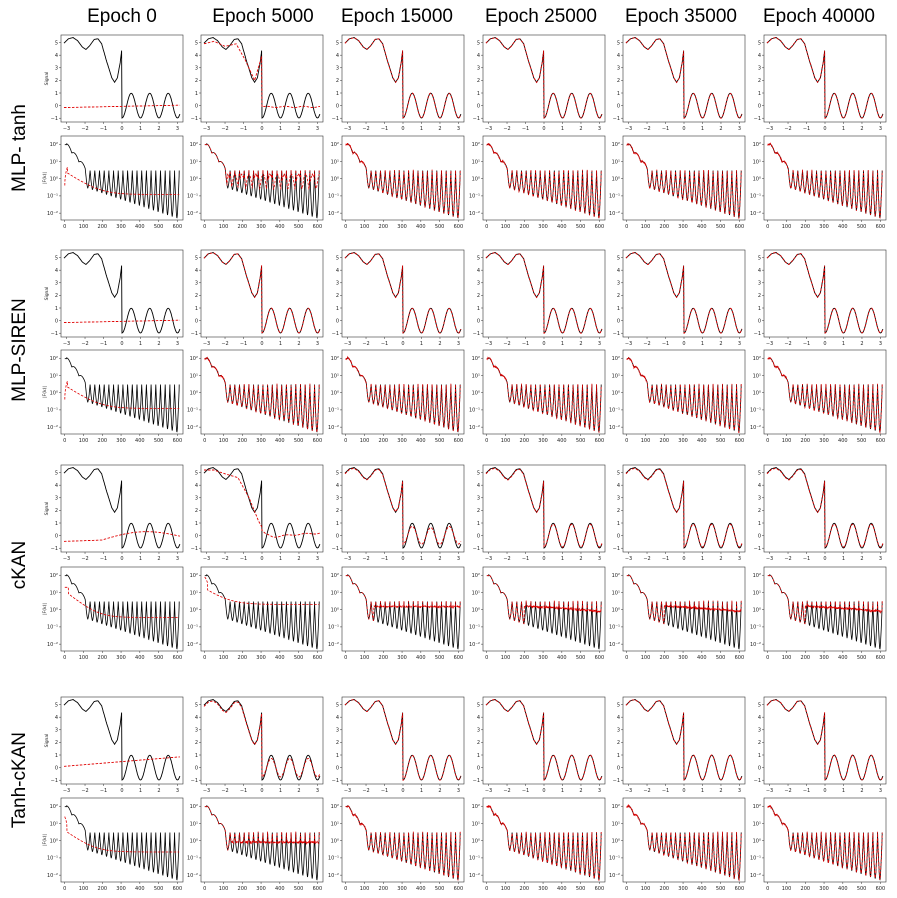  What do you see at coordinates (114, 745) in the screenshot?
I see `signal-panel-r3-c0: −3 −2 −1 0 1 2 3 −1 0 1 2 3 4 5 Signal` at bounding box center [114, 745].